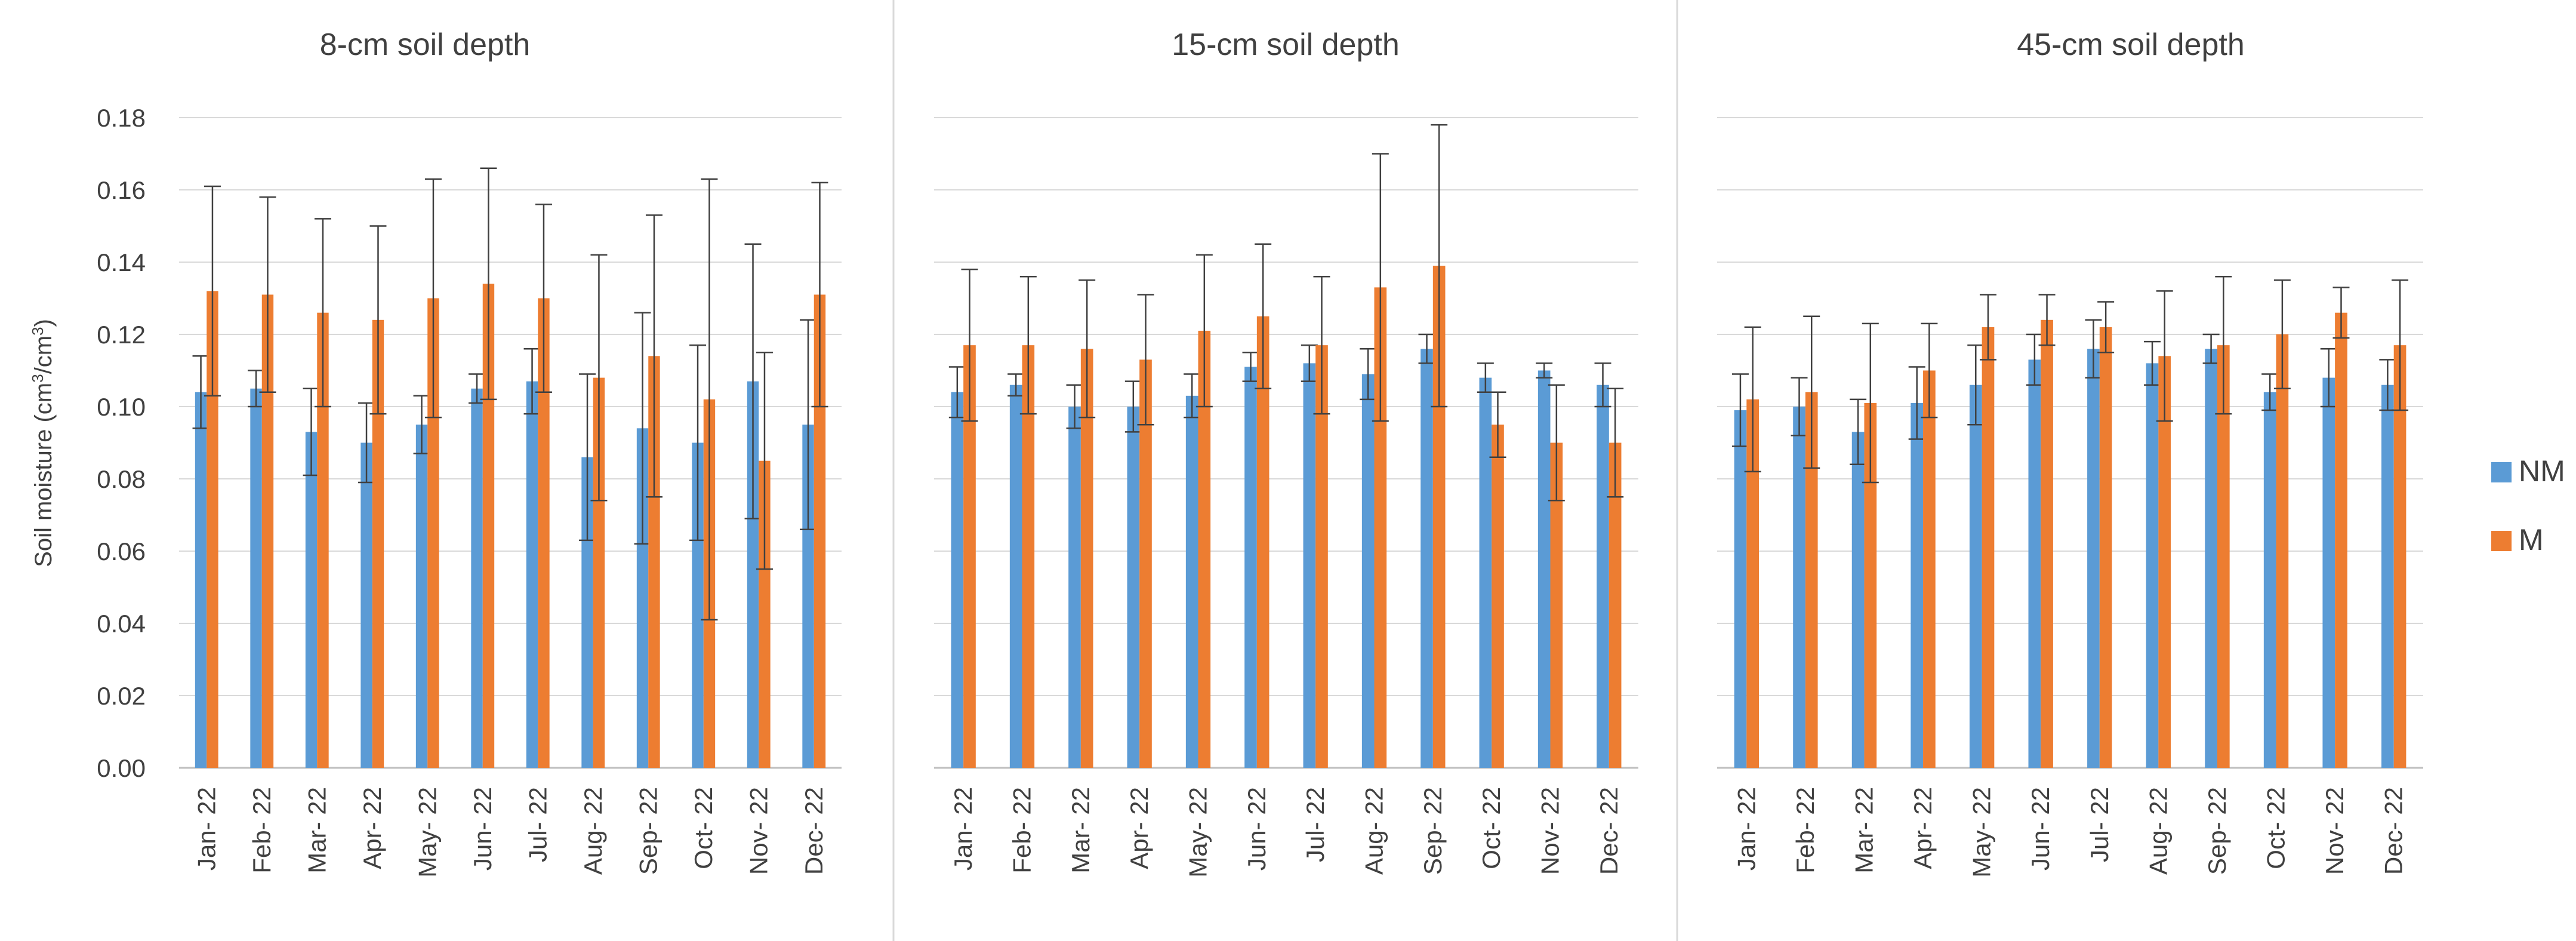 The width and height of the screenshot is (2576, 941). Describe the element at coordinates (427, 832) in the screenshot. I see `x-tick-label: May- 22` at that location.